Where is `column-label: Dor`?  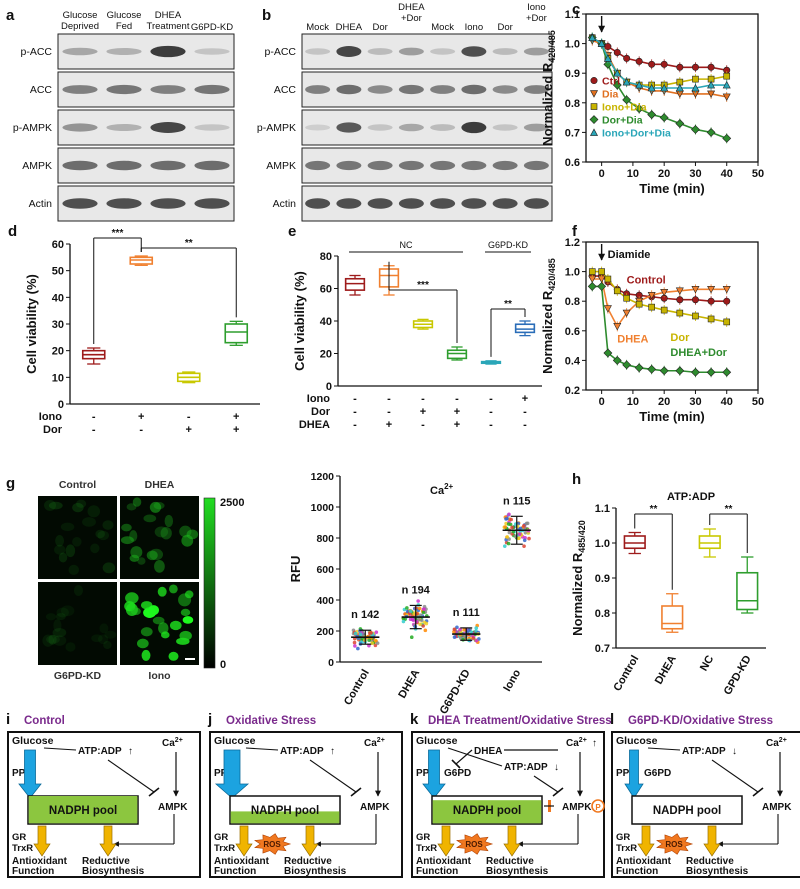
column-label: Dor is located at coordinates (379, 27).